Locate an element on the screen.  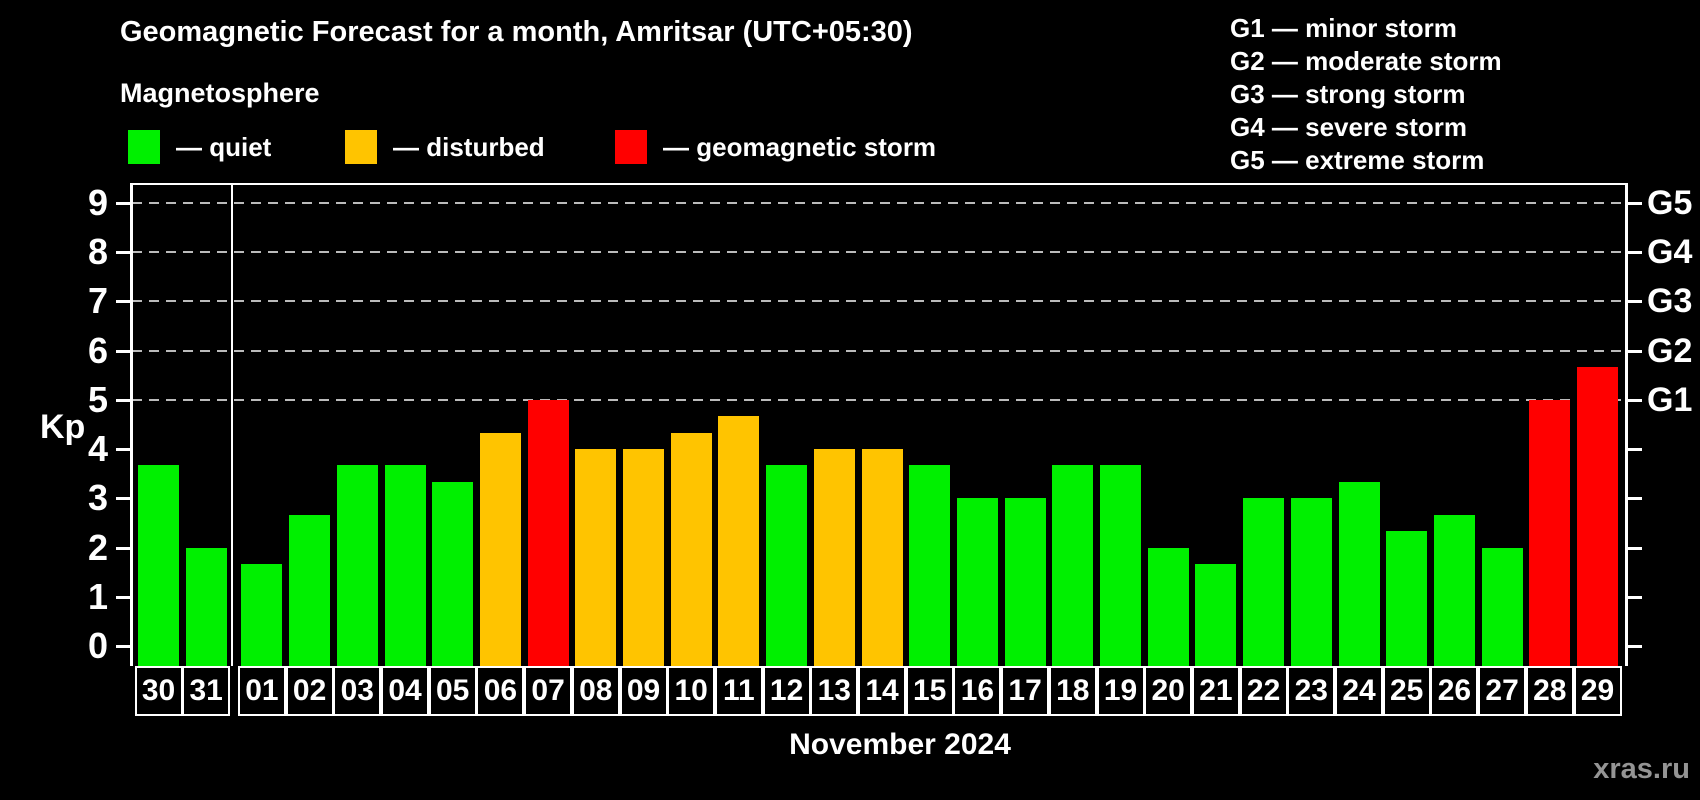
y-tick-label: 4 is located at coordinates (97, 448).